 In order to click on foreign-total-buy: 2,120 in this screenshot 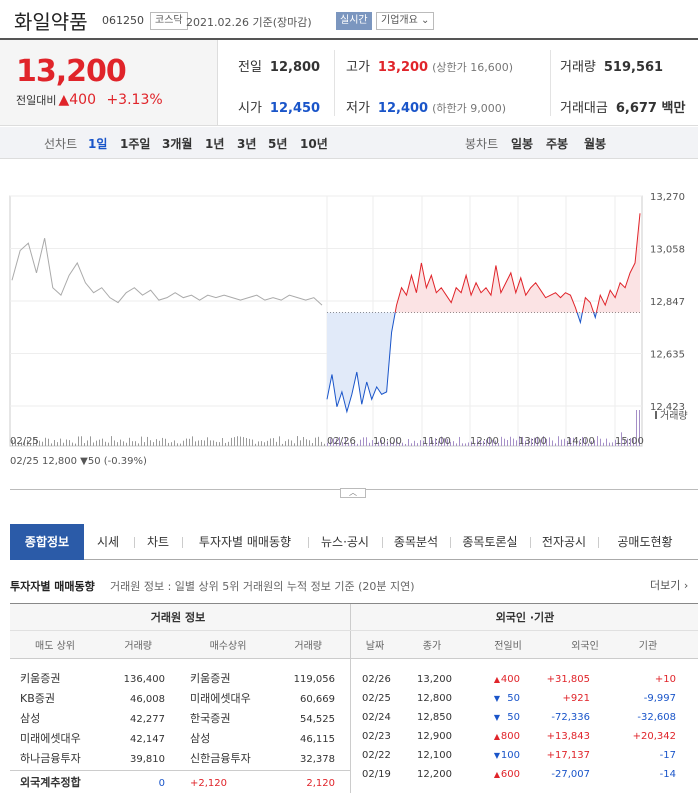, I will do `click(320, 783)`.